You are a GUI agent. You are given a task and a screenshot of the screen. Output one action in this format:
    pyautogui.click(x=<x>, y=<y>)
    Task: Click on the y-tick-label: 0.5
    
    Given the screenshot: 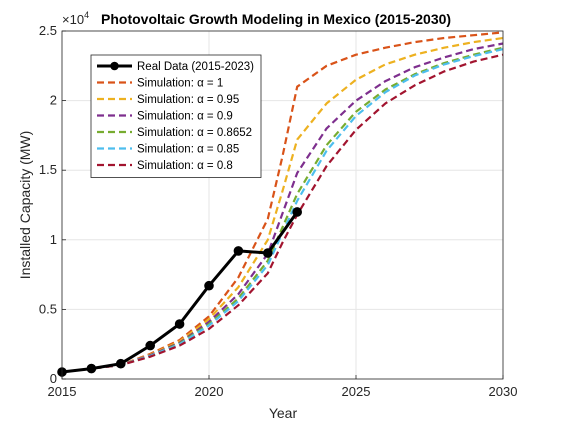 What is the action you would take?
    pyautogui.click(x=48, y=308)
    